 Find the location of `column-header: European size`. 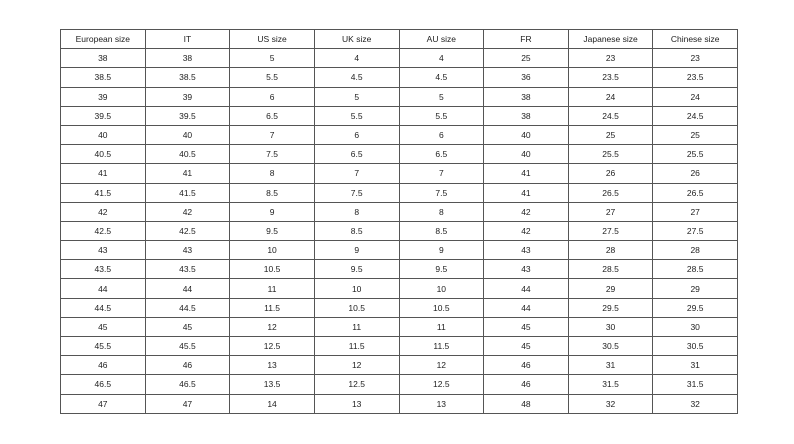

column-header: European size is located at coordinates (103, 39).